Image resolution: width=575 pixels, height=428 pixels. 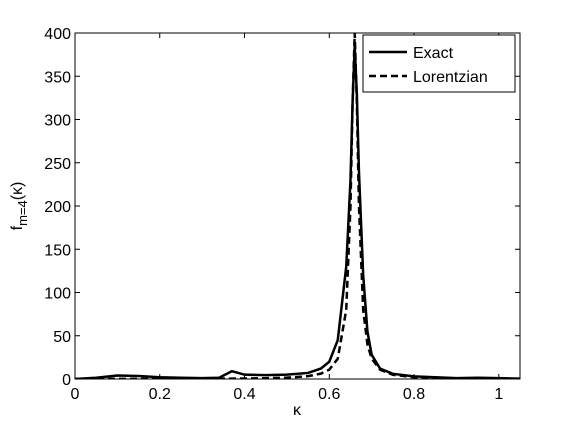 I want to click on y-tick-label: 300, so click(x=57, y=121).